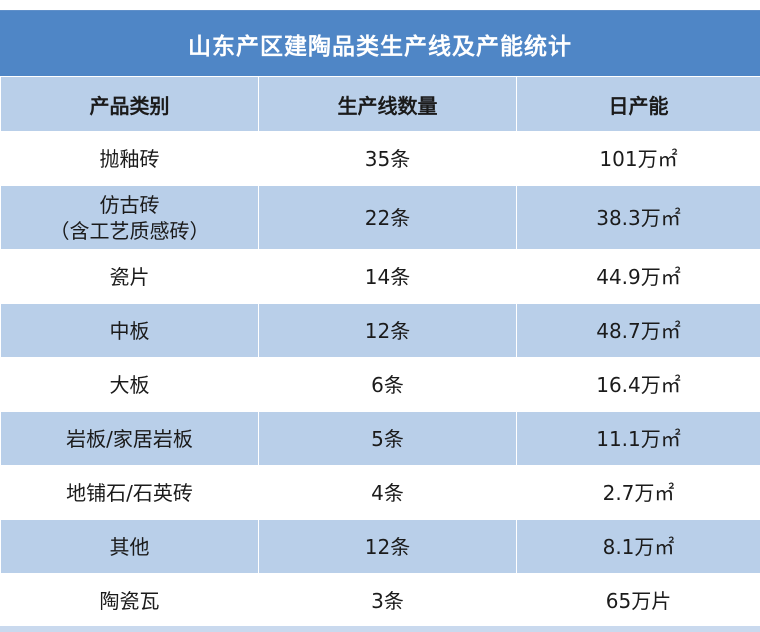 Image resolution: width=760 pixels, height=632 pixels. What do you see at coordinates (387, 217) in the screenshot?
I see `lines-cell: 22条` at bounding box center [387, 217].